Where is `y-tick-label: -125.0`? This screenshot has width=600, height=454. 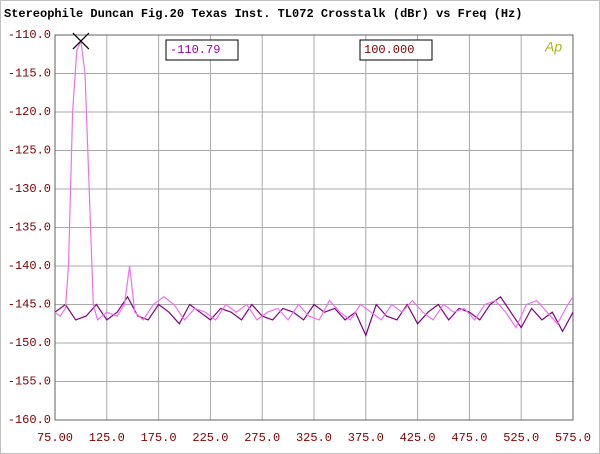 y-tick-label: -125.0 is located at coordinates (29, 151).